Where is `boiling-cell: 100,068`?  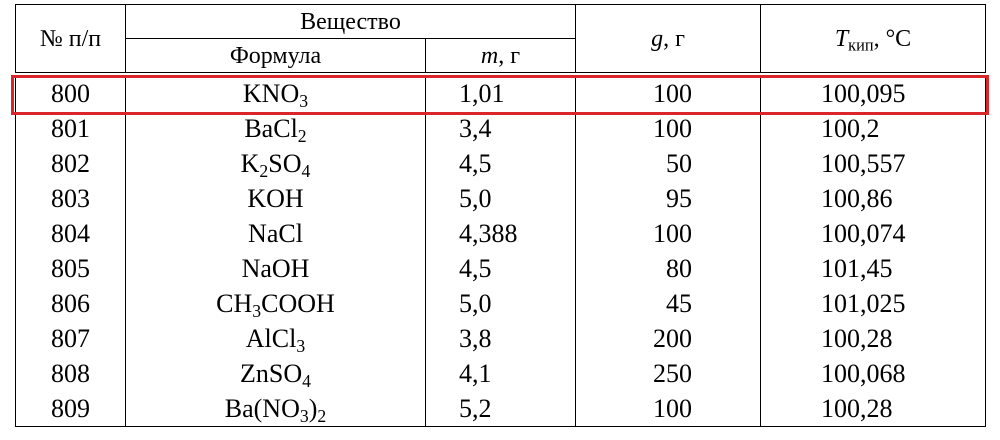
boiling-cell: 100,068 is located at coordinates (873, 373).